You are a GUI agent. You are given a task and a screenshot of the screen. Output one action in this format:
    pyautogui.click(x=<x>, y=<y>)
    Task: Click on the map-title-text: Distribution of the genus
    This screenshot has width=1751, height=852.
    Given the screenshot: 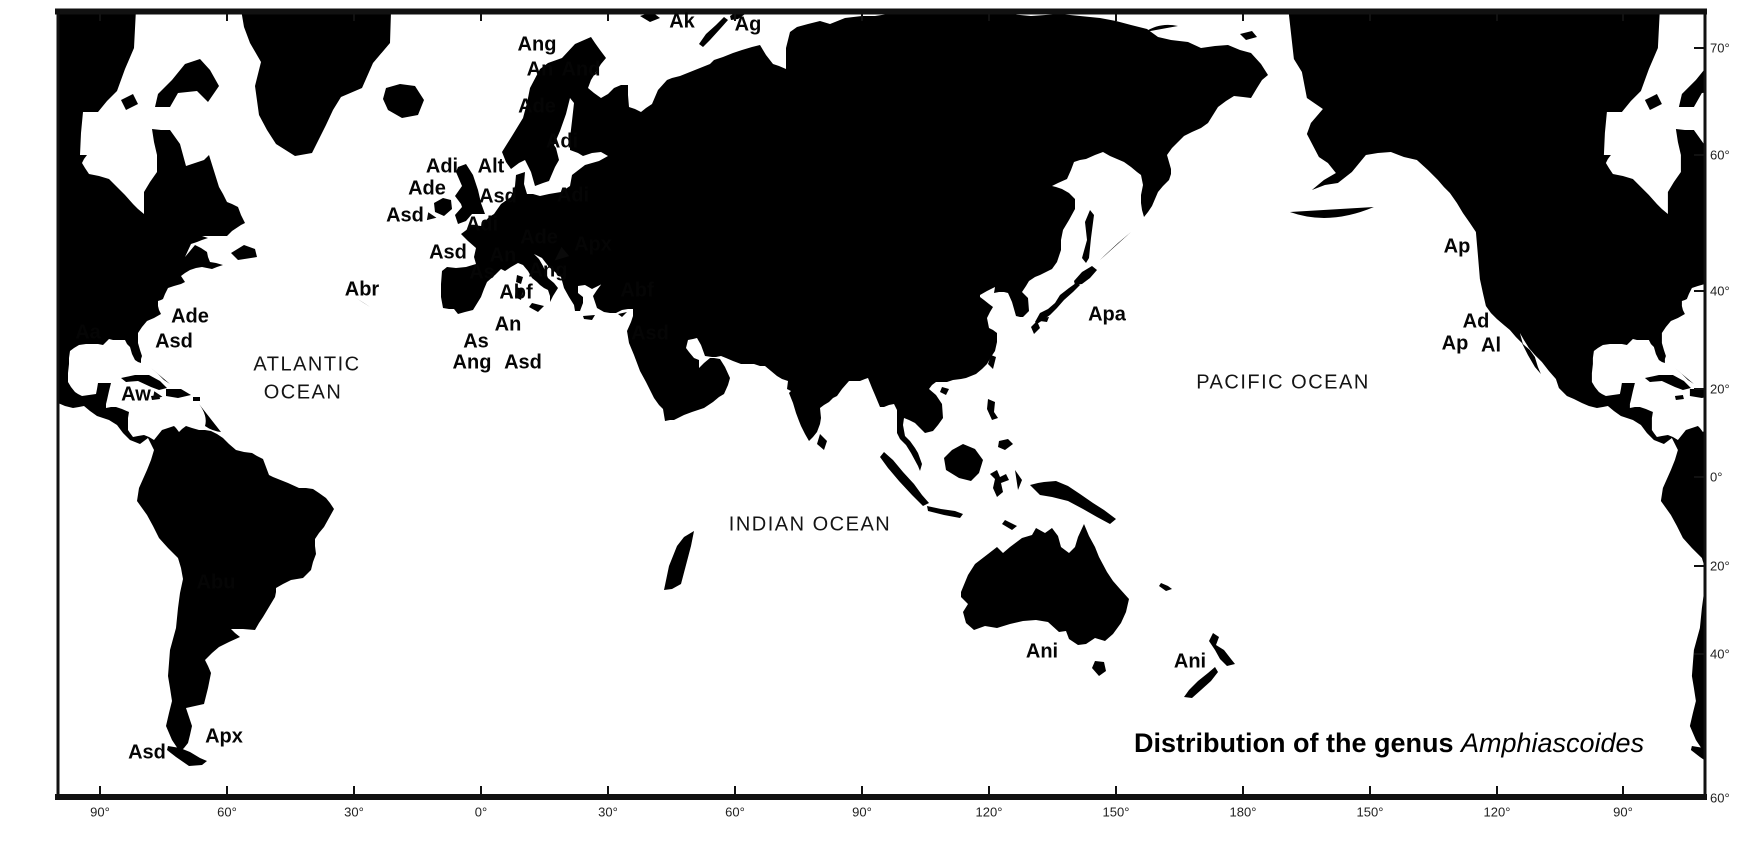 What is the action you would take?
    pyautogui.click(x=1297, y=743)
    